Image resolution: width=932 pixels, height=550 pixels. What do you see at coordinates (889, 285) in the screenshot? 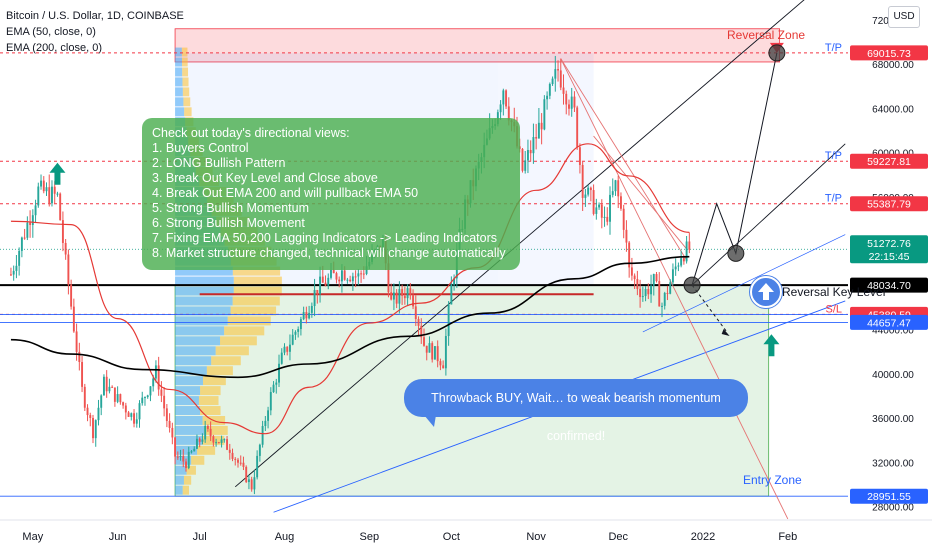
I see `price-tag-key` at bounding box center [889, 285].